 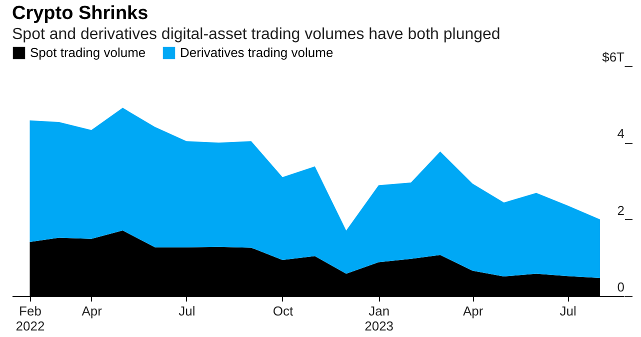 I want to click on x-tick-label: Oct, so click(x=283, y=311).